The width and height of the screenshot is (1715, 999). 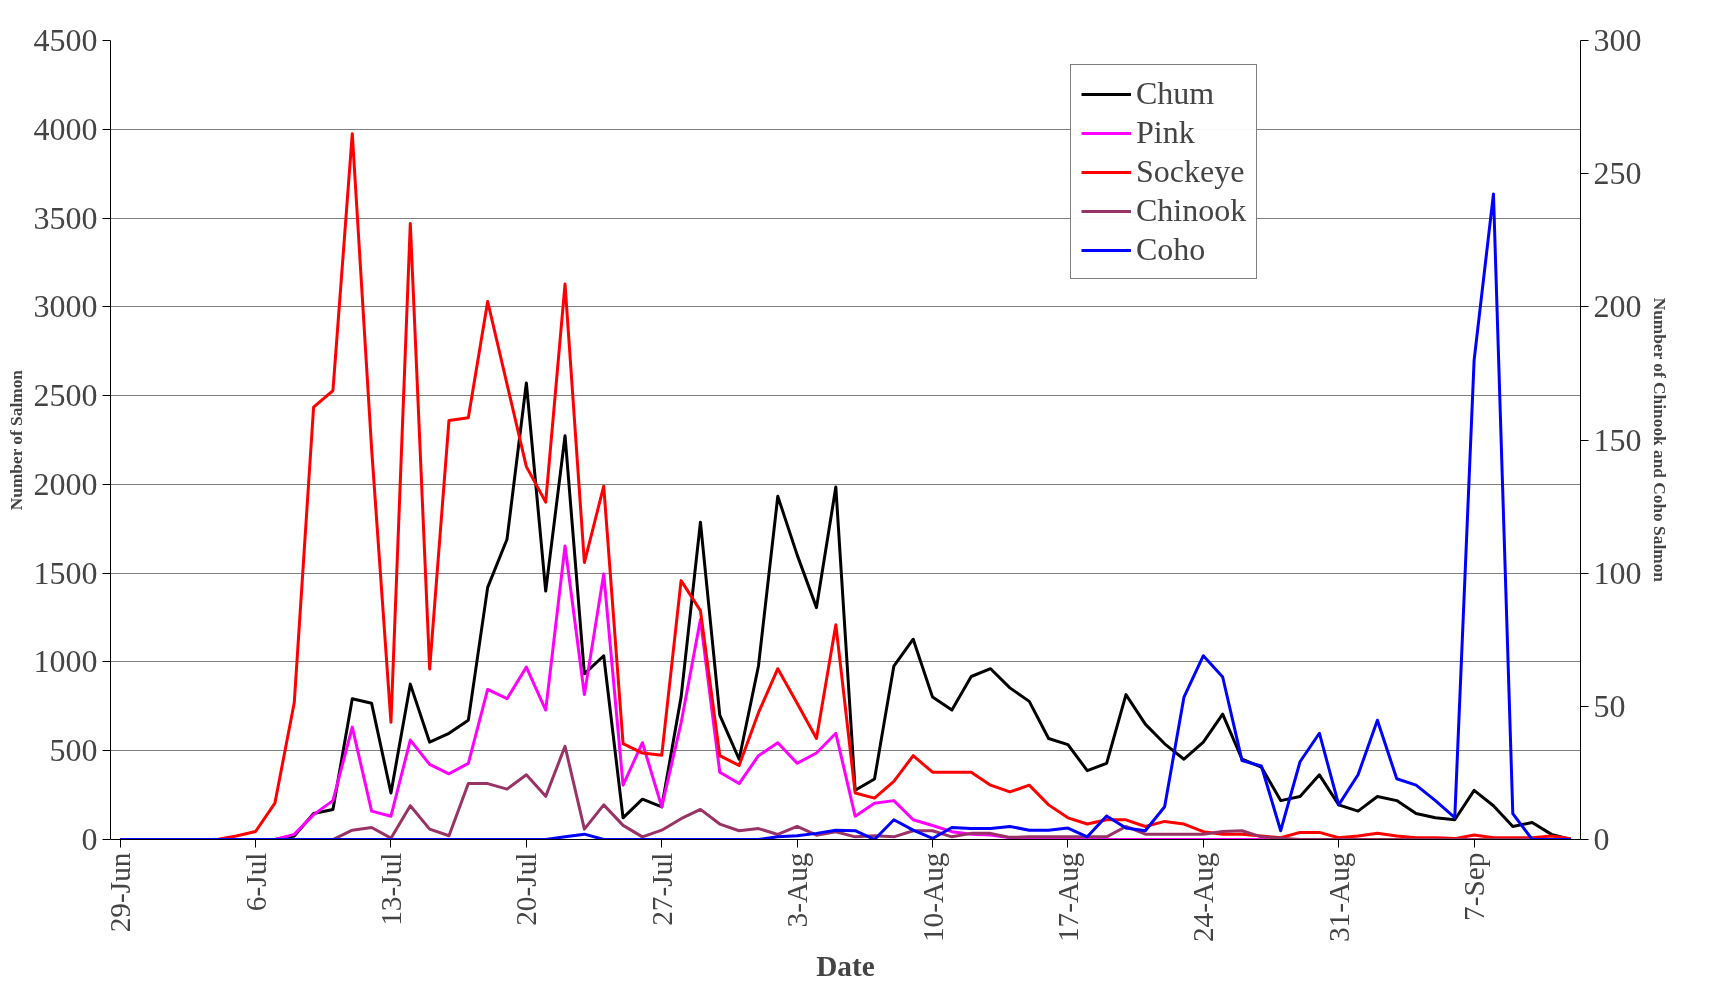 I want to click on y2-tick-label: 300, so click(x=1617, y=40).